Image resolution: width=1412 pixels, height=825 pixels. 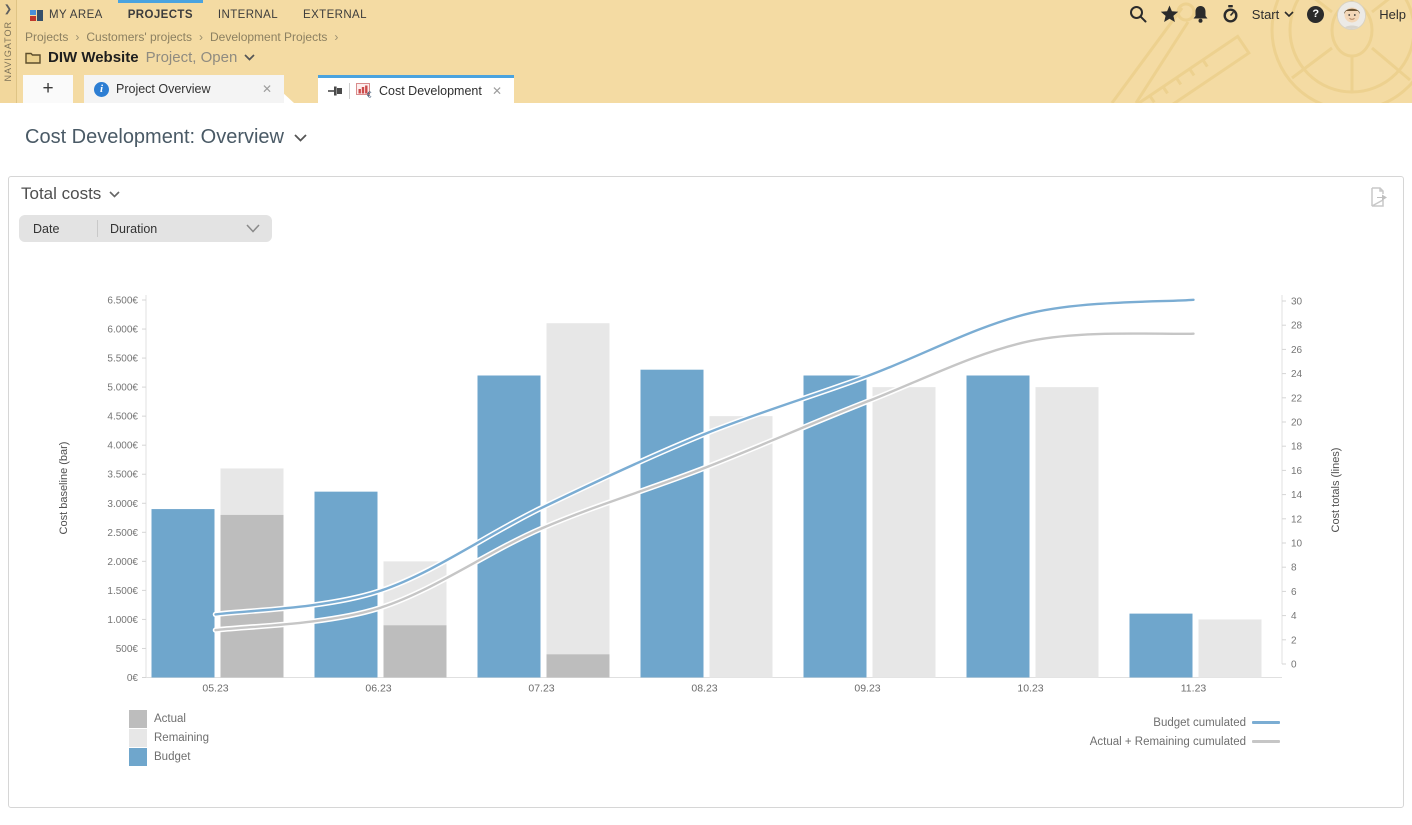 What do you see at coordinates (1138, 14) in the screenshot?
I see `search-icon` at bounding box center [1138, 14].